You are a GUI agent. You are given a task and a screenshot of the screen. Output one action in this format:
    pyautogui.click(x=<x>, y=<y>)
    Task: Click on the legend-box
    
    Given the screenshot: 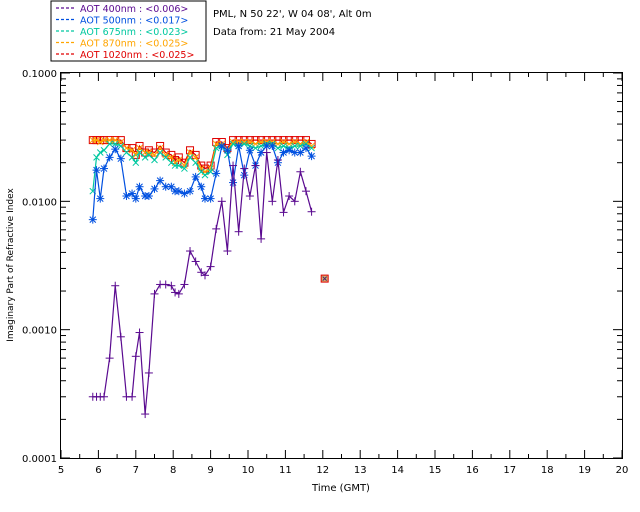 What is the action you would take?
    pyautogui.click(x=128, y=31)
    